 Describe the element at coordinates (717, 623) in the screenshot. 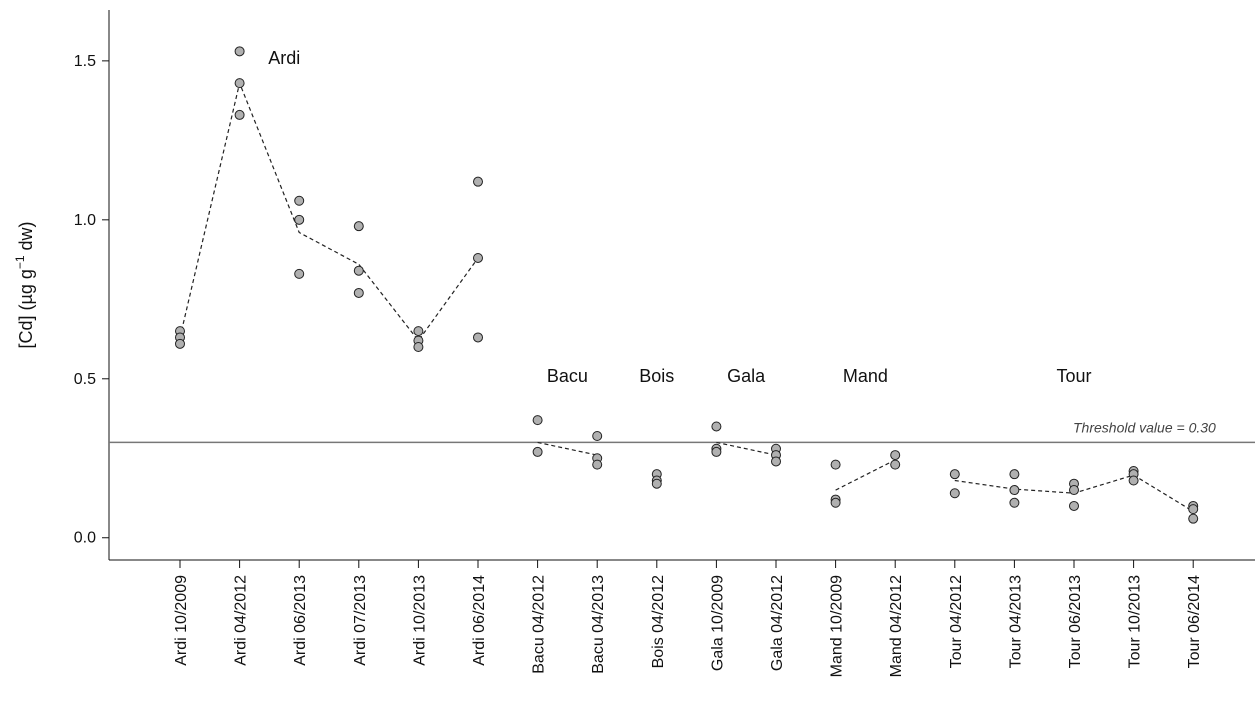

I see `x-tick-label: Gala 10/2009` at that location.